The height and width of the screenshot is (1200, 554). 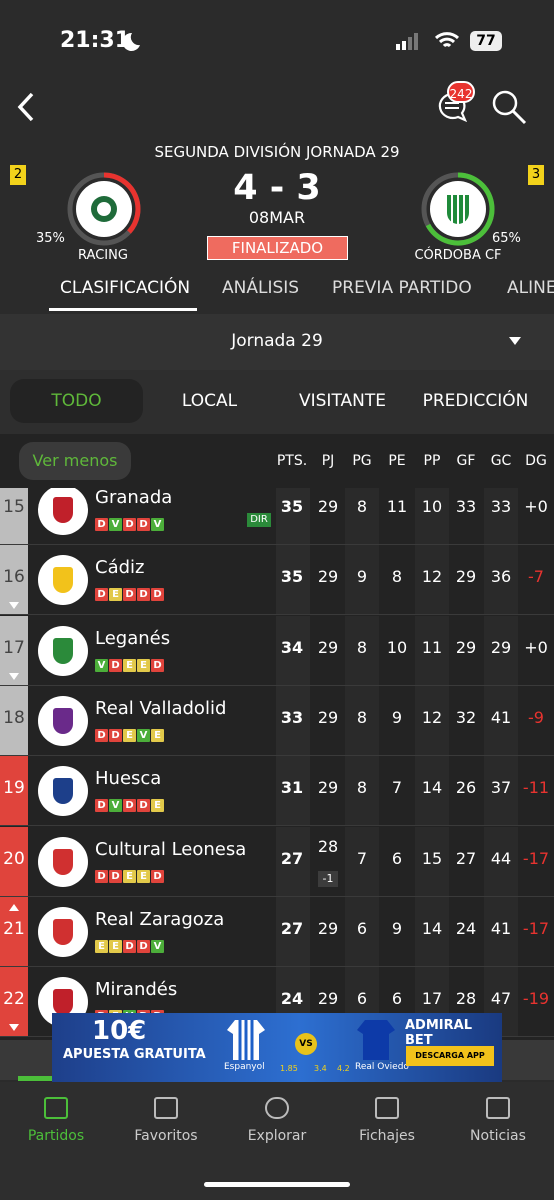 I want to click on dropdown-label: Jornada 29, so click(x=277, y=341).